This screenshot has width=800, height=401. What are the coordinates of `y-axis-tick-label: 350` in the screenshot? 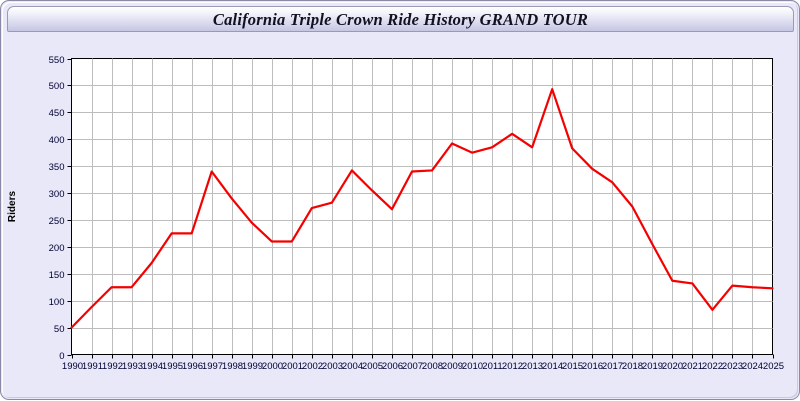 It's located at (57, 167).